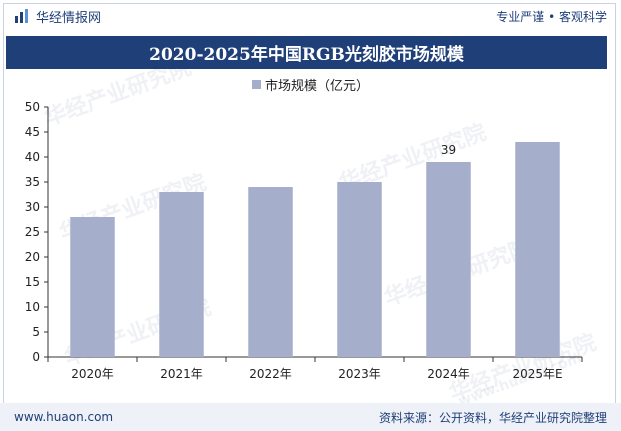 Image resolution: width=621 pixels, height=431 pixels. I want to click on x-tick-label: 2025年E, so click(537, 374).